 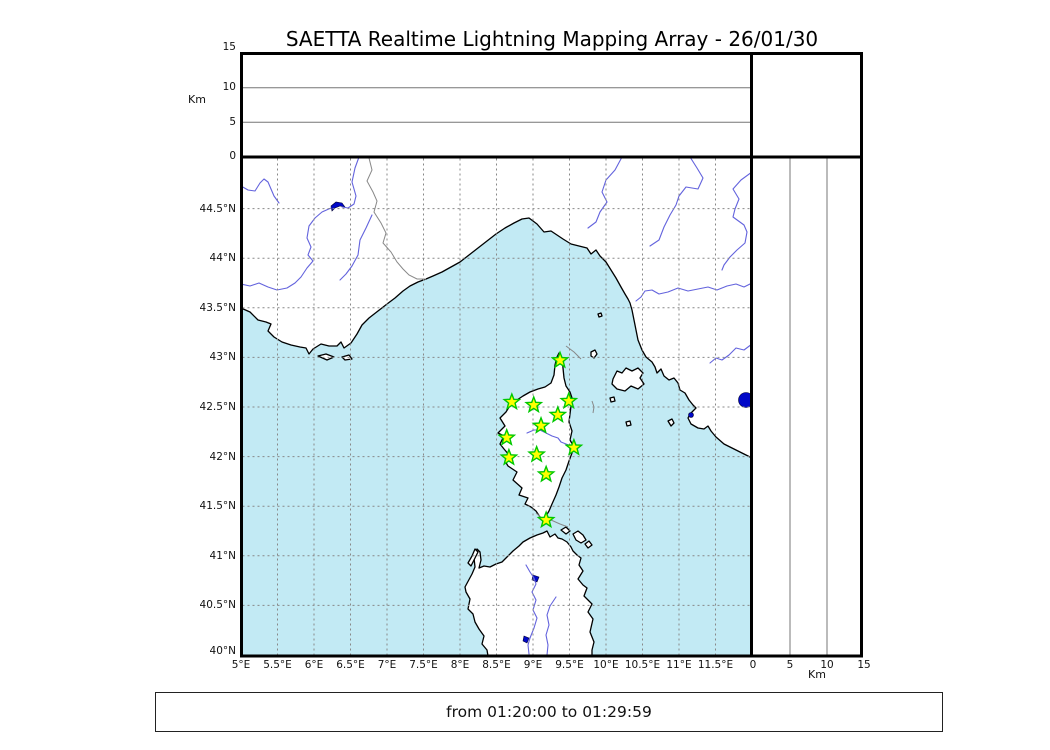 I want to click on lat-tick: 43°N, so click(x=222, y=357).